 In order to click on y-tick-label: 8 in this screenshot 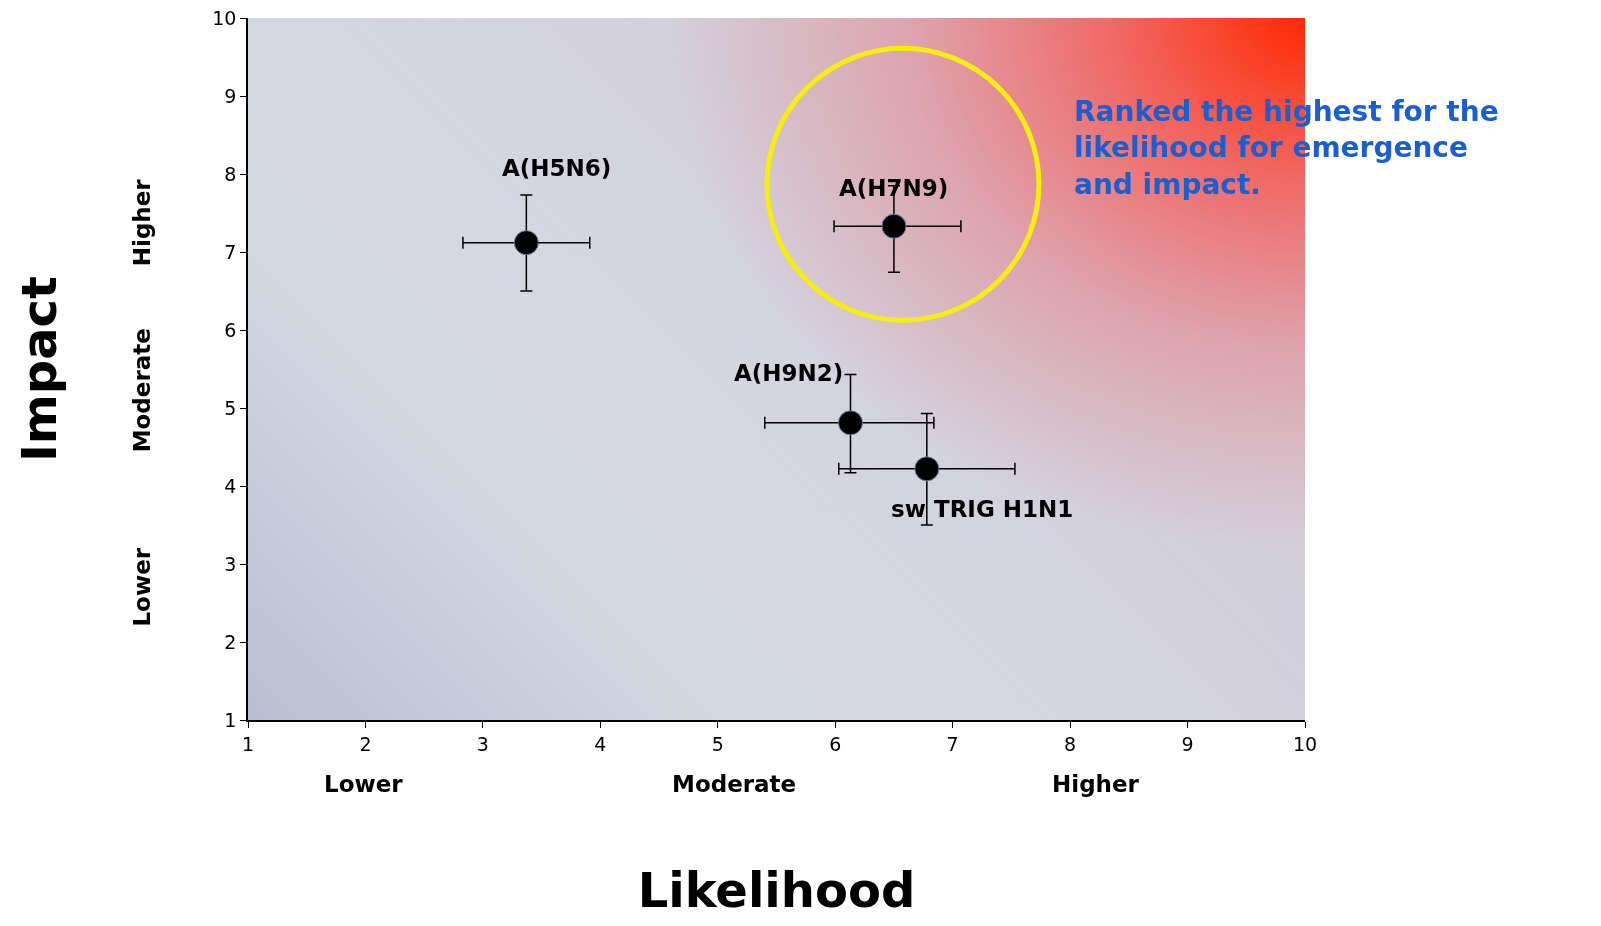, I will do `click(230, 173)`.